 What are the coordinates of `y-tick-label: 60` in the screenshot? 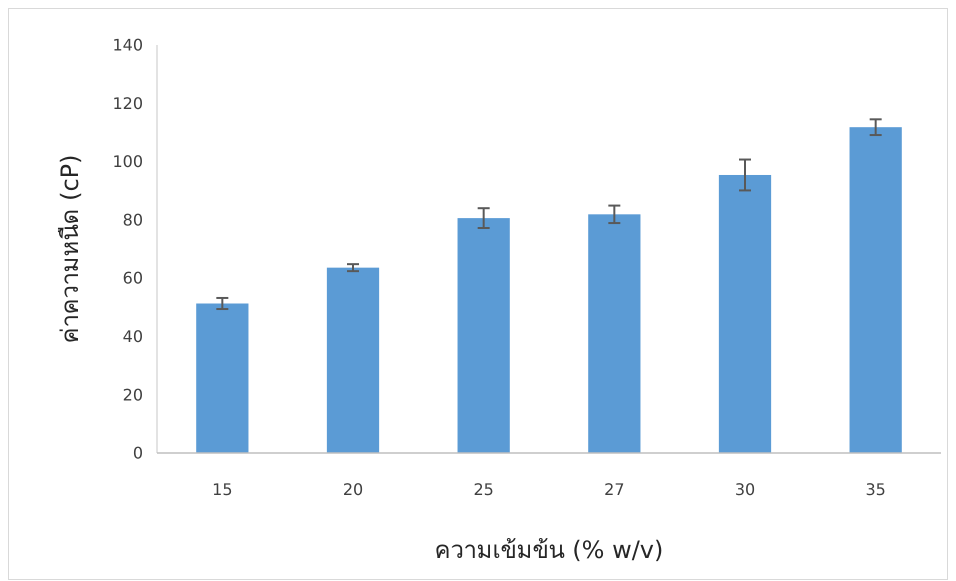 It's located at (132, 278).